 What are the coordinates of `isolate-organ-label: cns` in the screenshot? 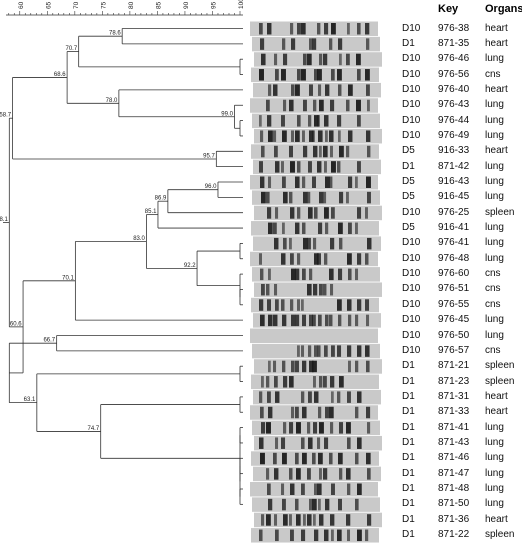 It's located at (493, 289).